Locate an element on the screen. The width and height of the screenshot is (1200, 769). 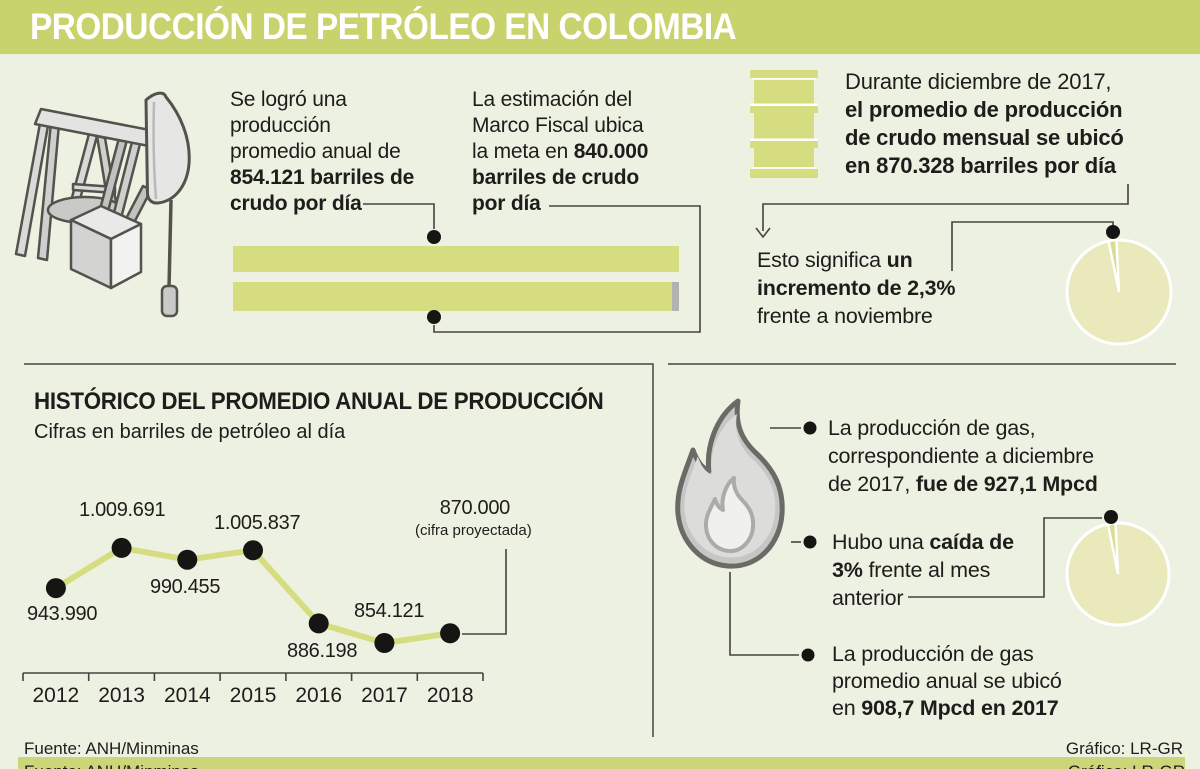
arrow-down-icon is located at coordinates (763, 233).